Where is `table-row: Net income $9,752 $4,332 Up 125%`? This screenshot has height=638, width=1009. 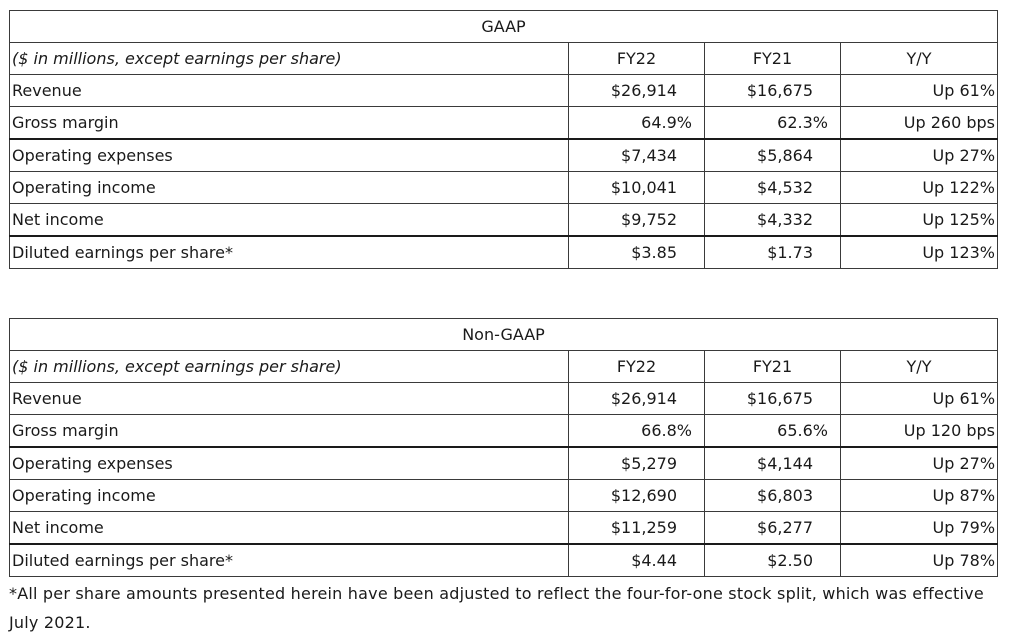 table-row: Net income $9,752 $4,332 Up 125% is located at coordinates (504, 220).